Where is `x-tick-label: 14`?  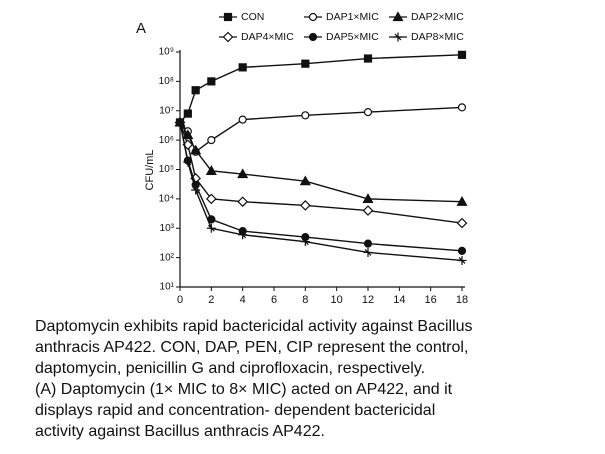 x-tick-label: 14 is located at coordinates (399, 300).